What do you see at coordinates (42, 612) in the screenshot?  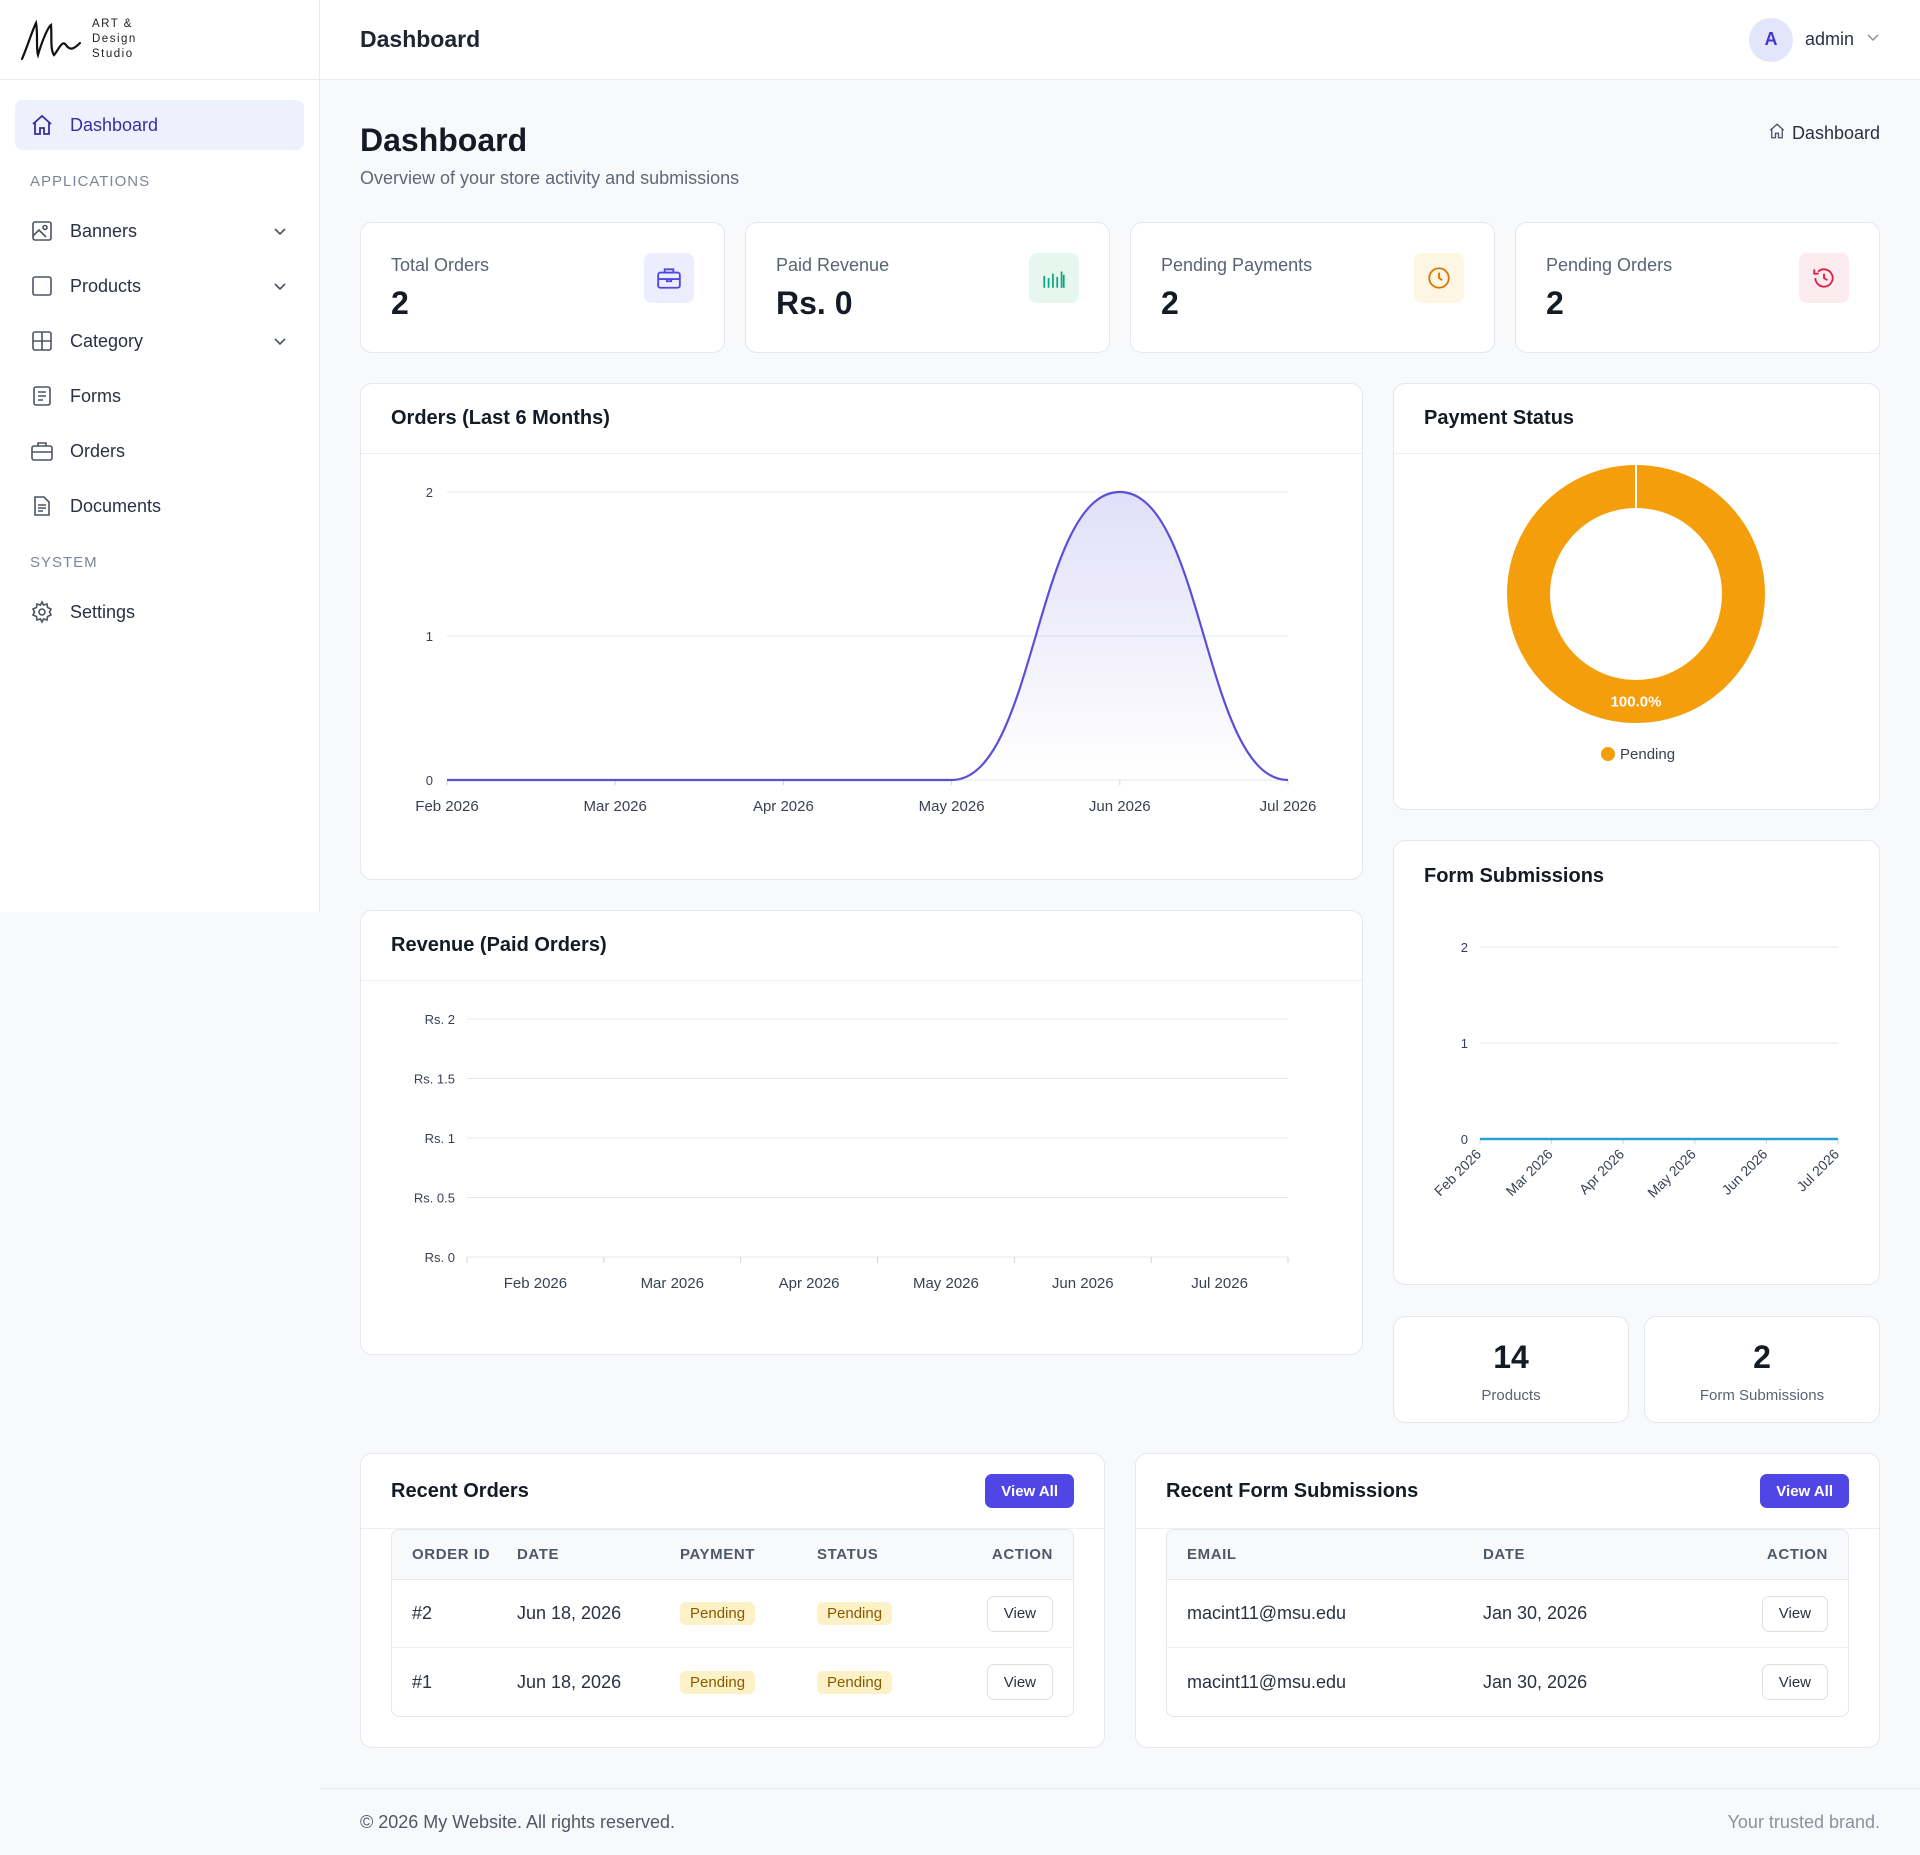 I see `gear-icon` at bounding box center [42, 612].